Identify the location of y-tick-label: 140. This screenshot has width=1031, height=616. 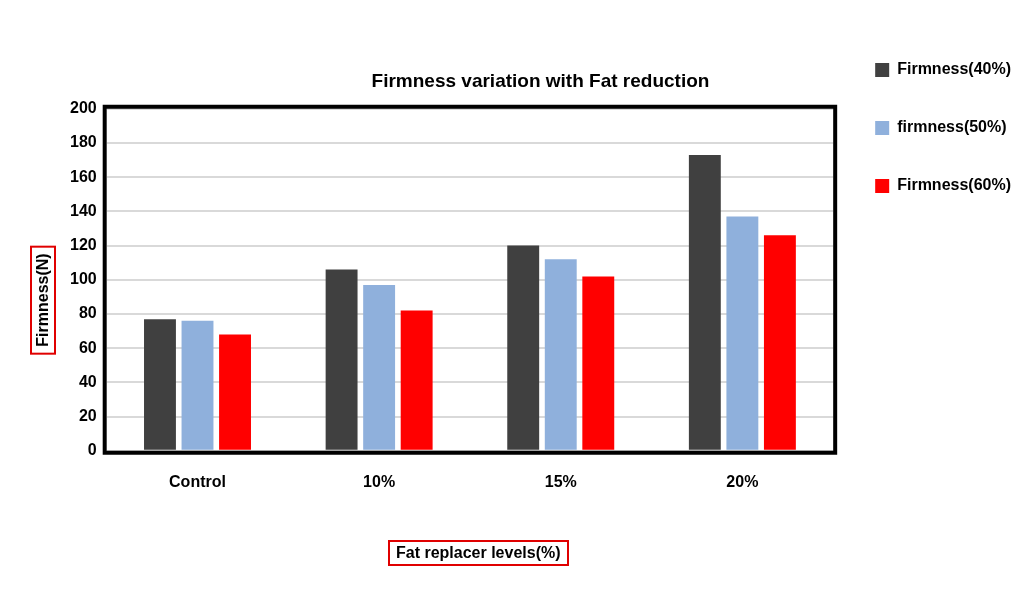
(83, 210).